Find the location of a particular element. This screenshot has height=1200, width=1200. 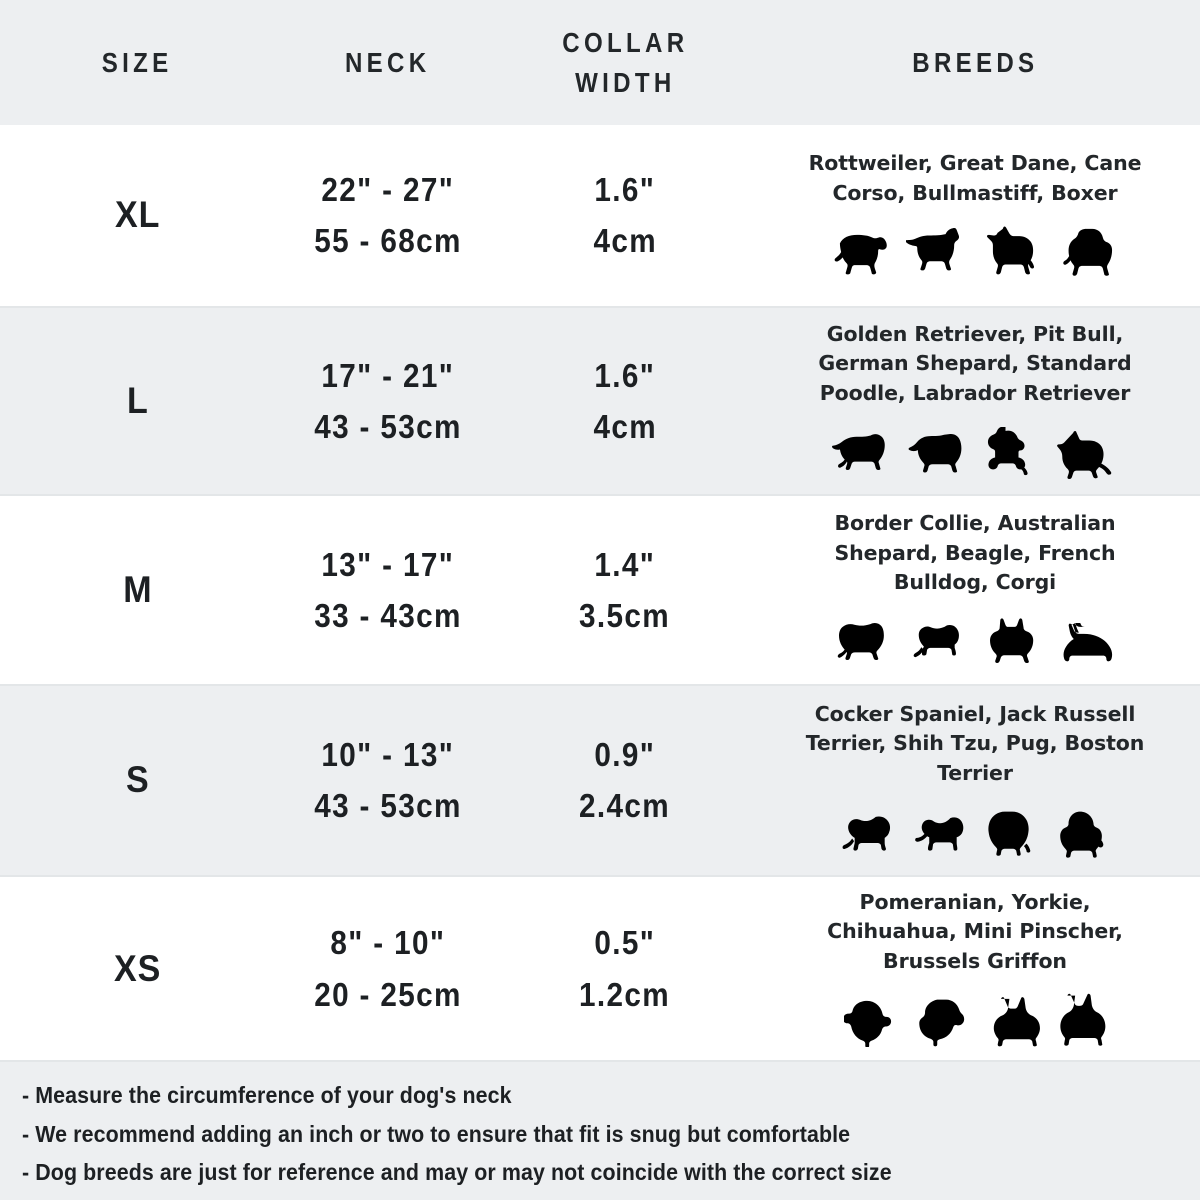

neck-inches: 8" - 10" is located at coordinates (387, 943).